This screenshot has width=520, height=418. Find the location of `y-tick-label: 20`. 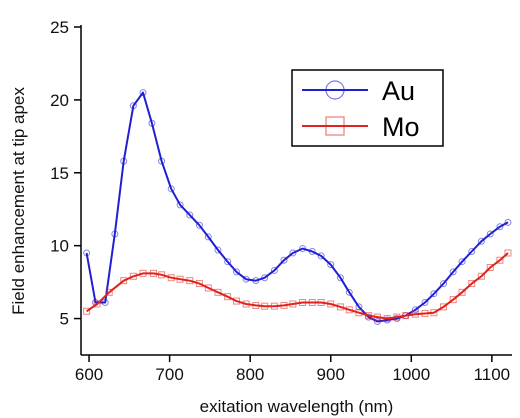

y-tick-label: 20 is located at coordinates (59, 100).